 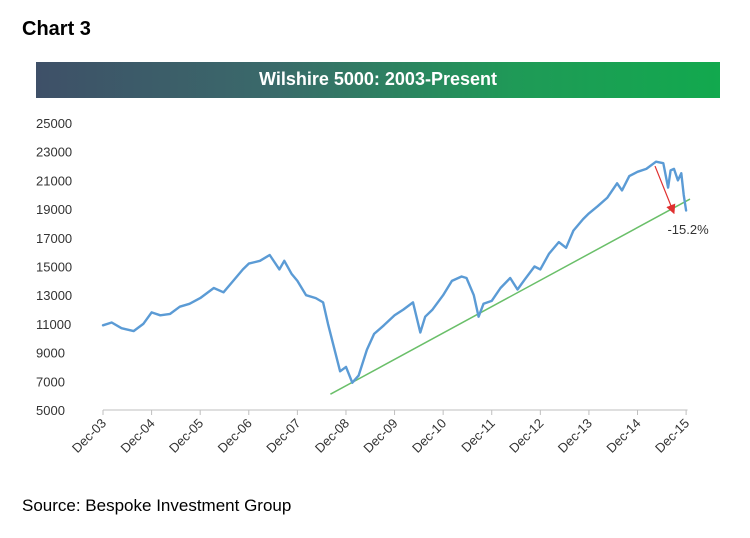 I want to click on x-tick-label: Dec-05, so click(x=186, y=436).